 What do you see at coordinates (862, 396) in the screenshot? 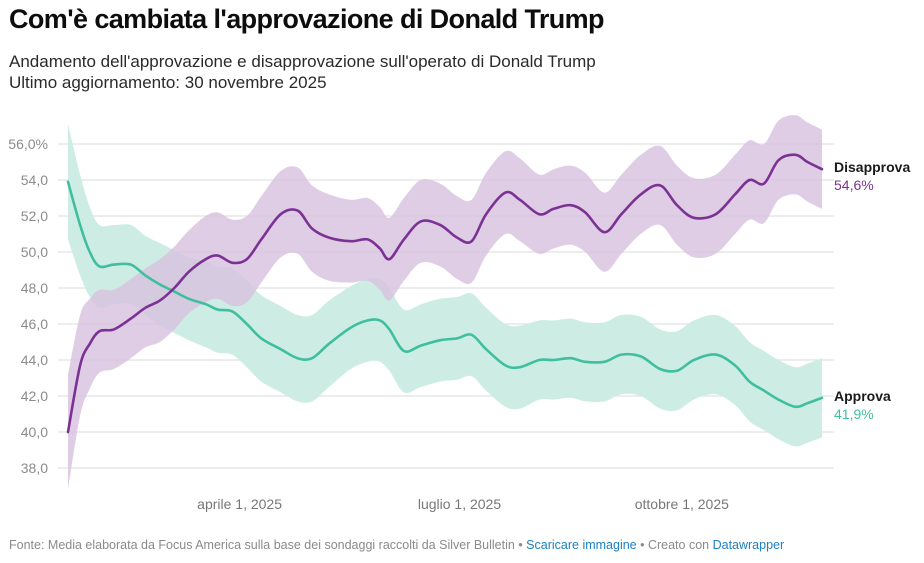
I see `series-label-approva: Approva` at bounding box center [862, 396].